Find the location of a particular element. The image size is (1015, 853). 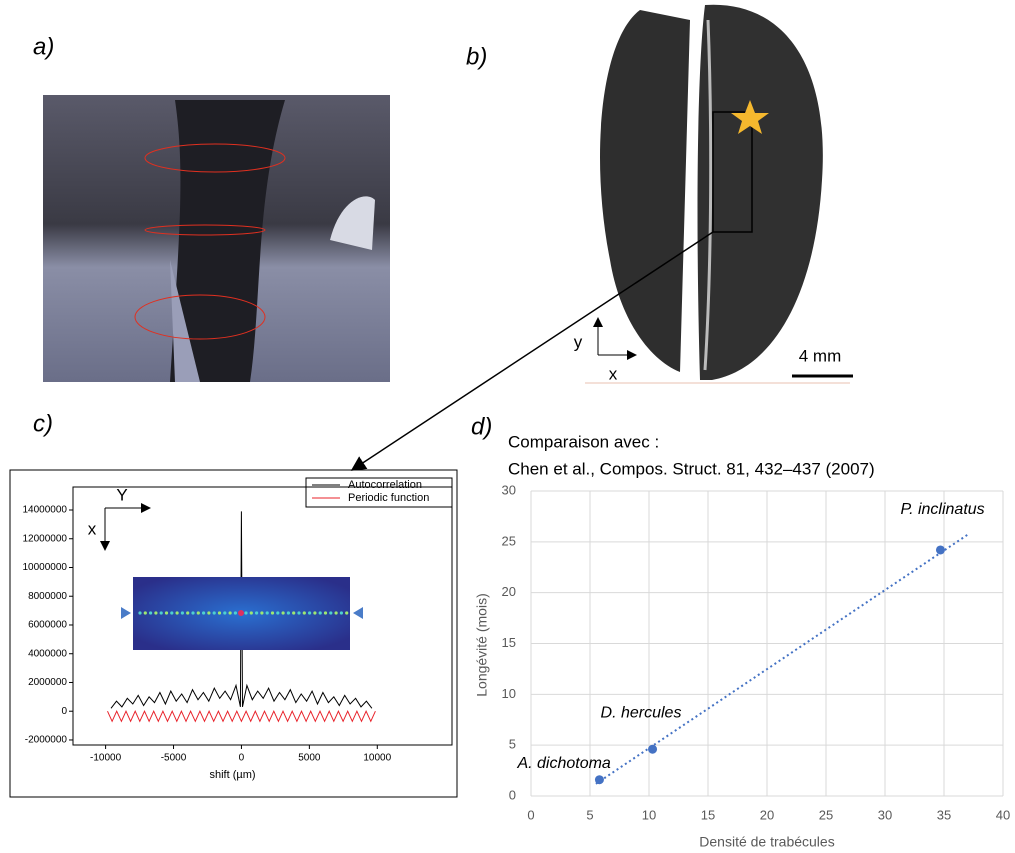

point-label: P. inclinatus is located at coordinates (942, 509).